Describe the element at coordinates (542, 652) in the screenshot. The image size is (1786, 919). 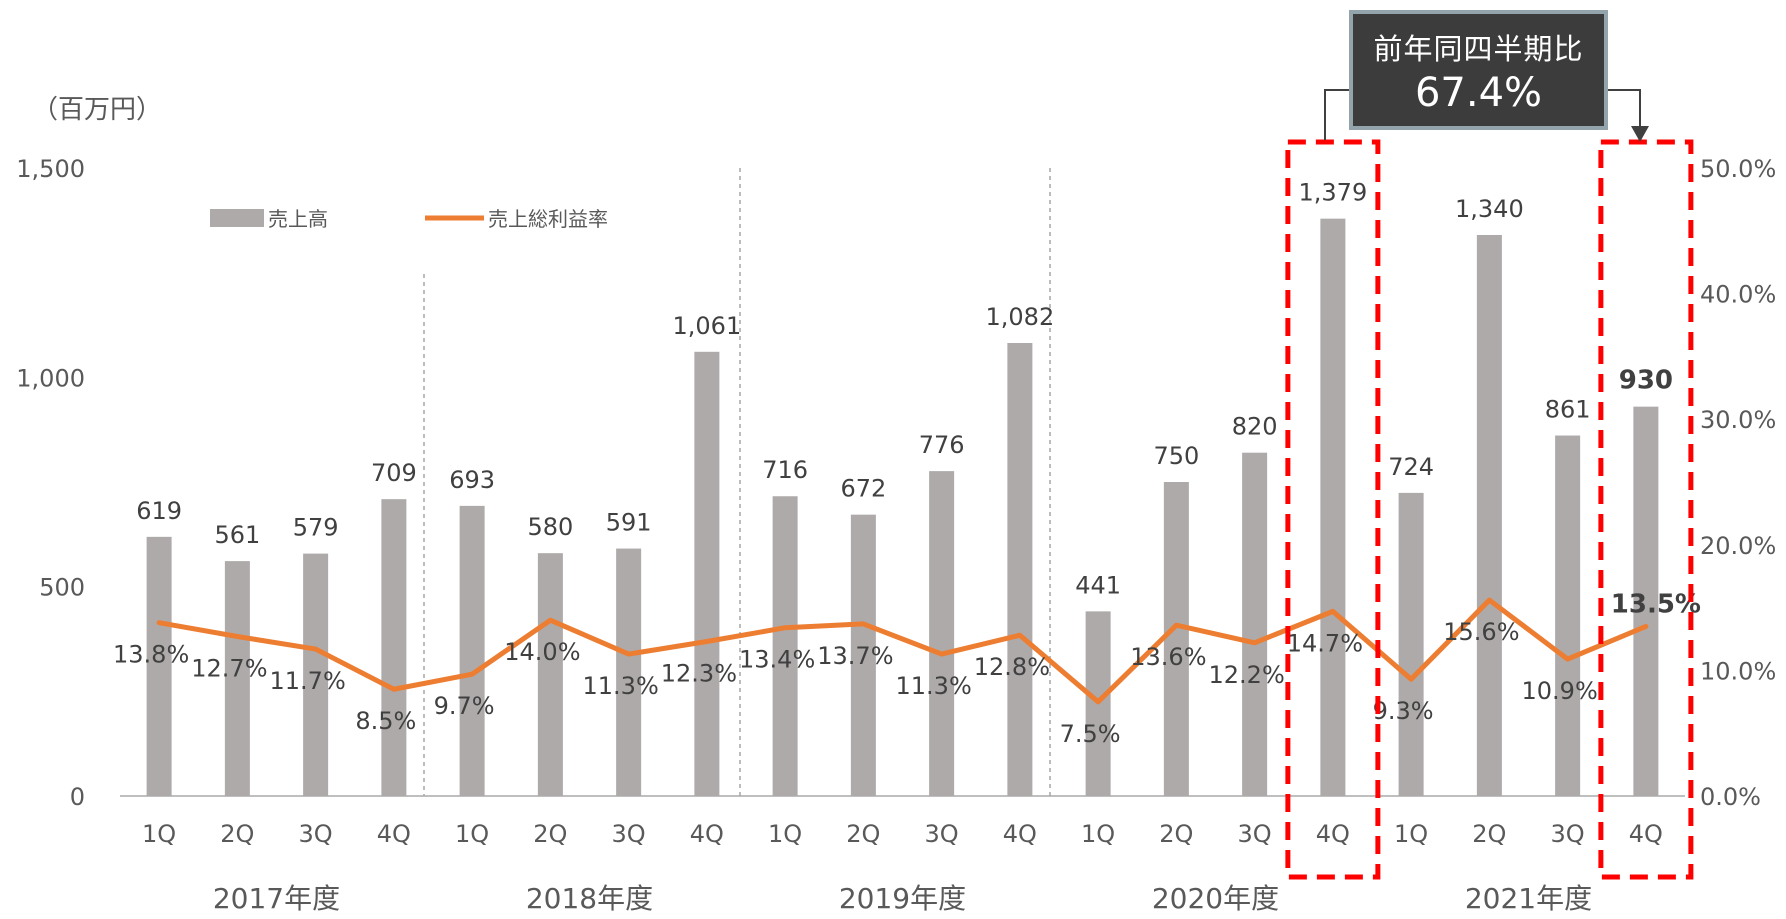
I see `margin-label: 14.0%` at that location.